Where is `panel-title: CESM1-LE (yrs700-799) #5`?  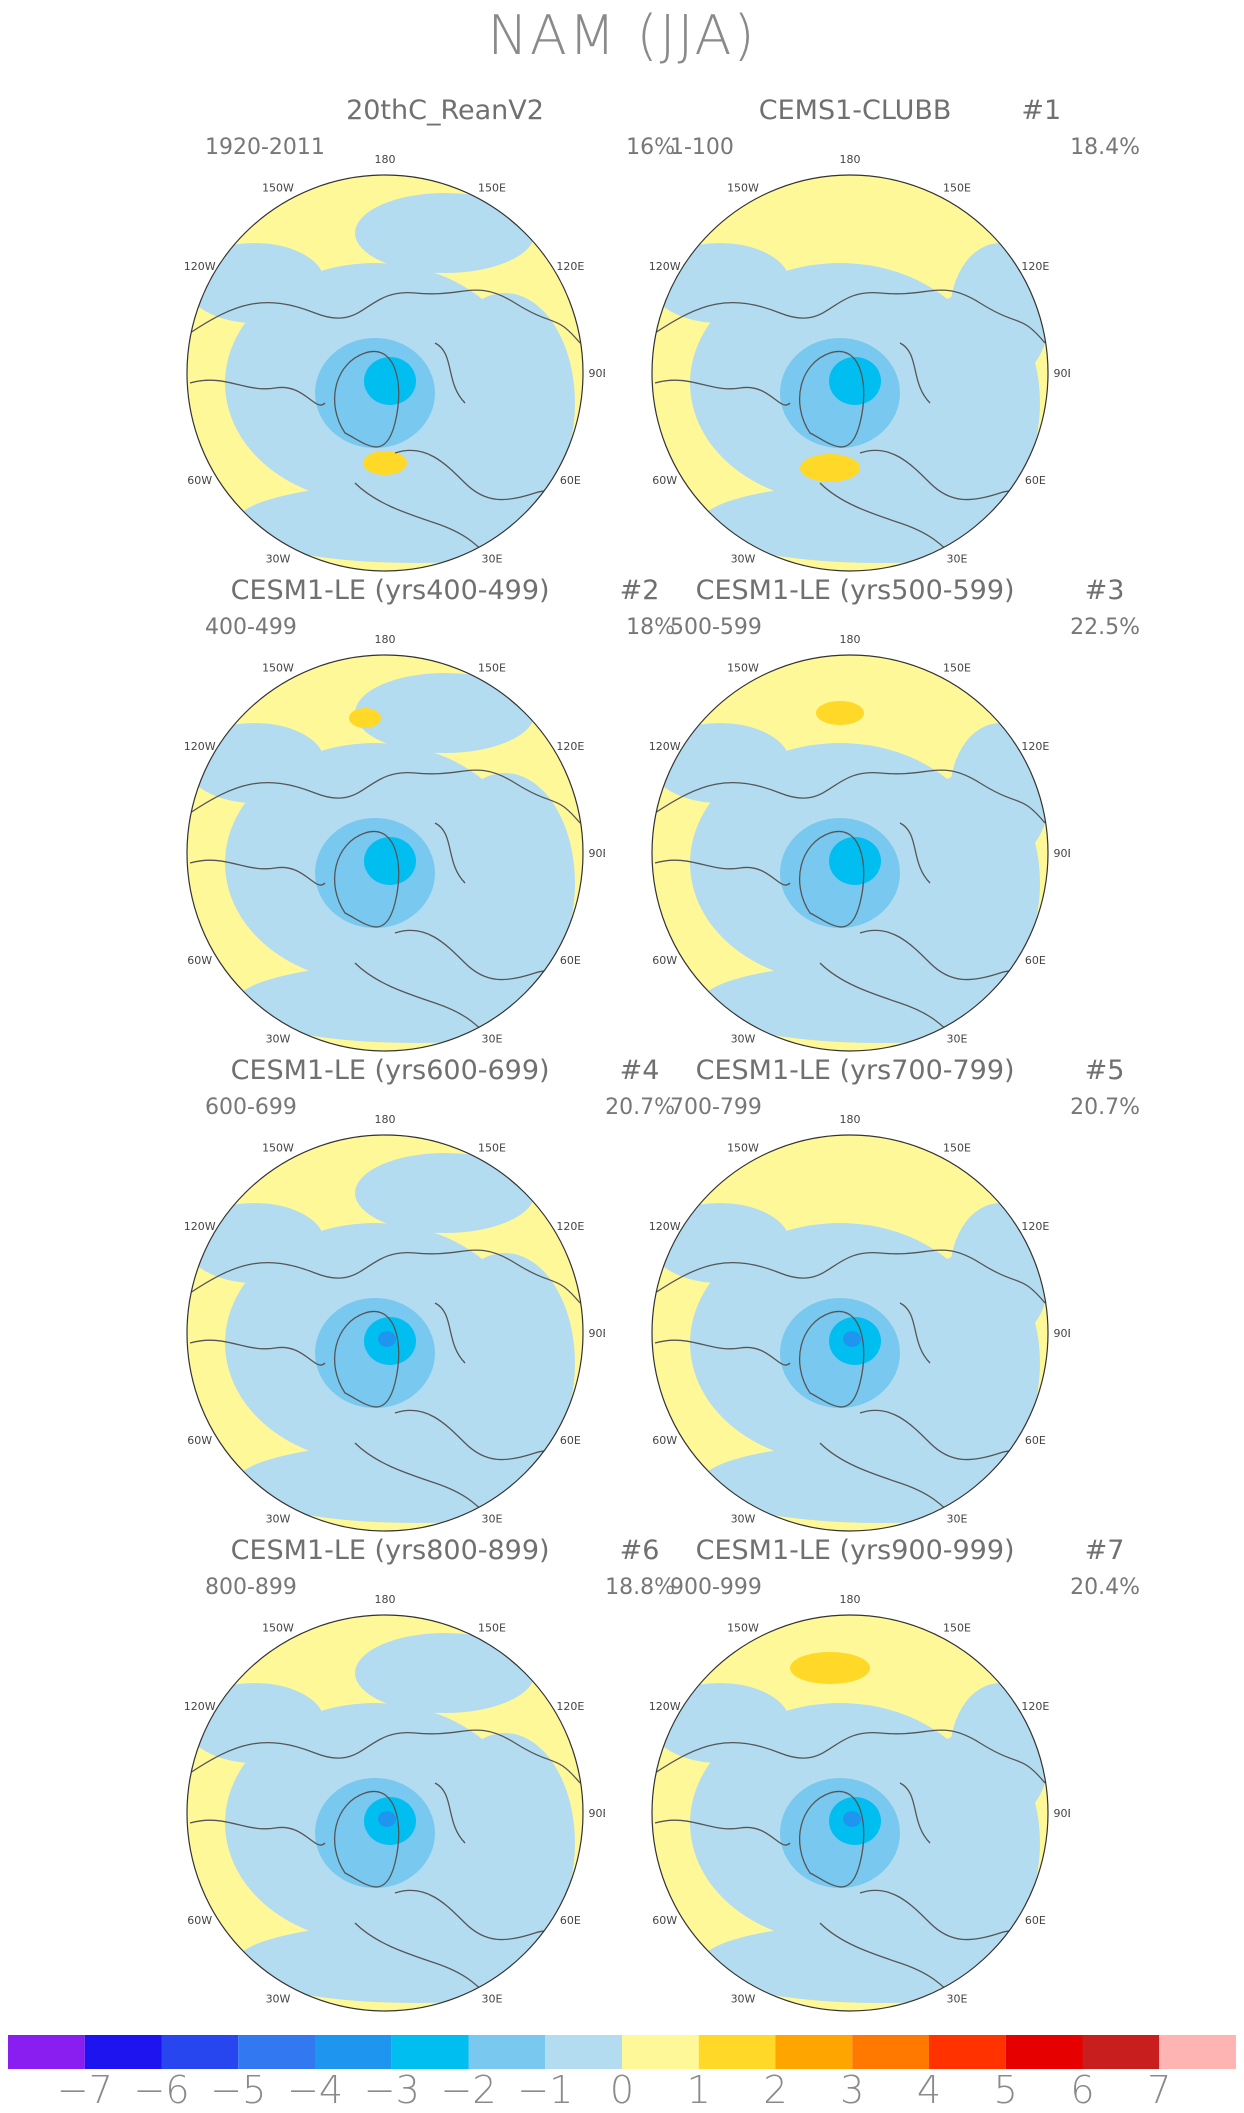 panel-title: CESM1-LE (yrs700-799) #5 is located at coordinates (910, 1070).